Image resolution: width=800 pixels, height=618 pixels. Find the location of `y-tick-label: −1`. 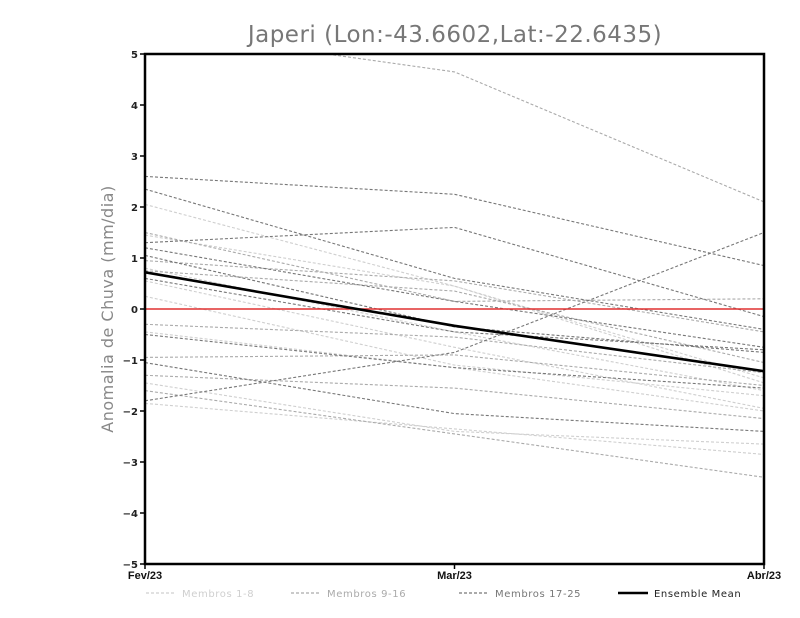

y-tick-label: −1 is located at coordinates (130, 361).